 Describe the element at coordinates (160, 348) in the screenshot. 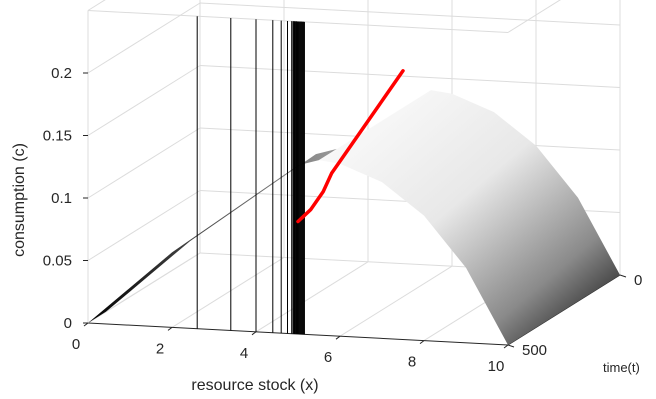

I see `x-tick-label: 2` at that location.